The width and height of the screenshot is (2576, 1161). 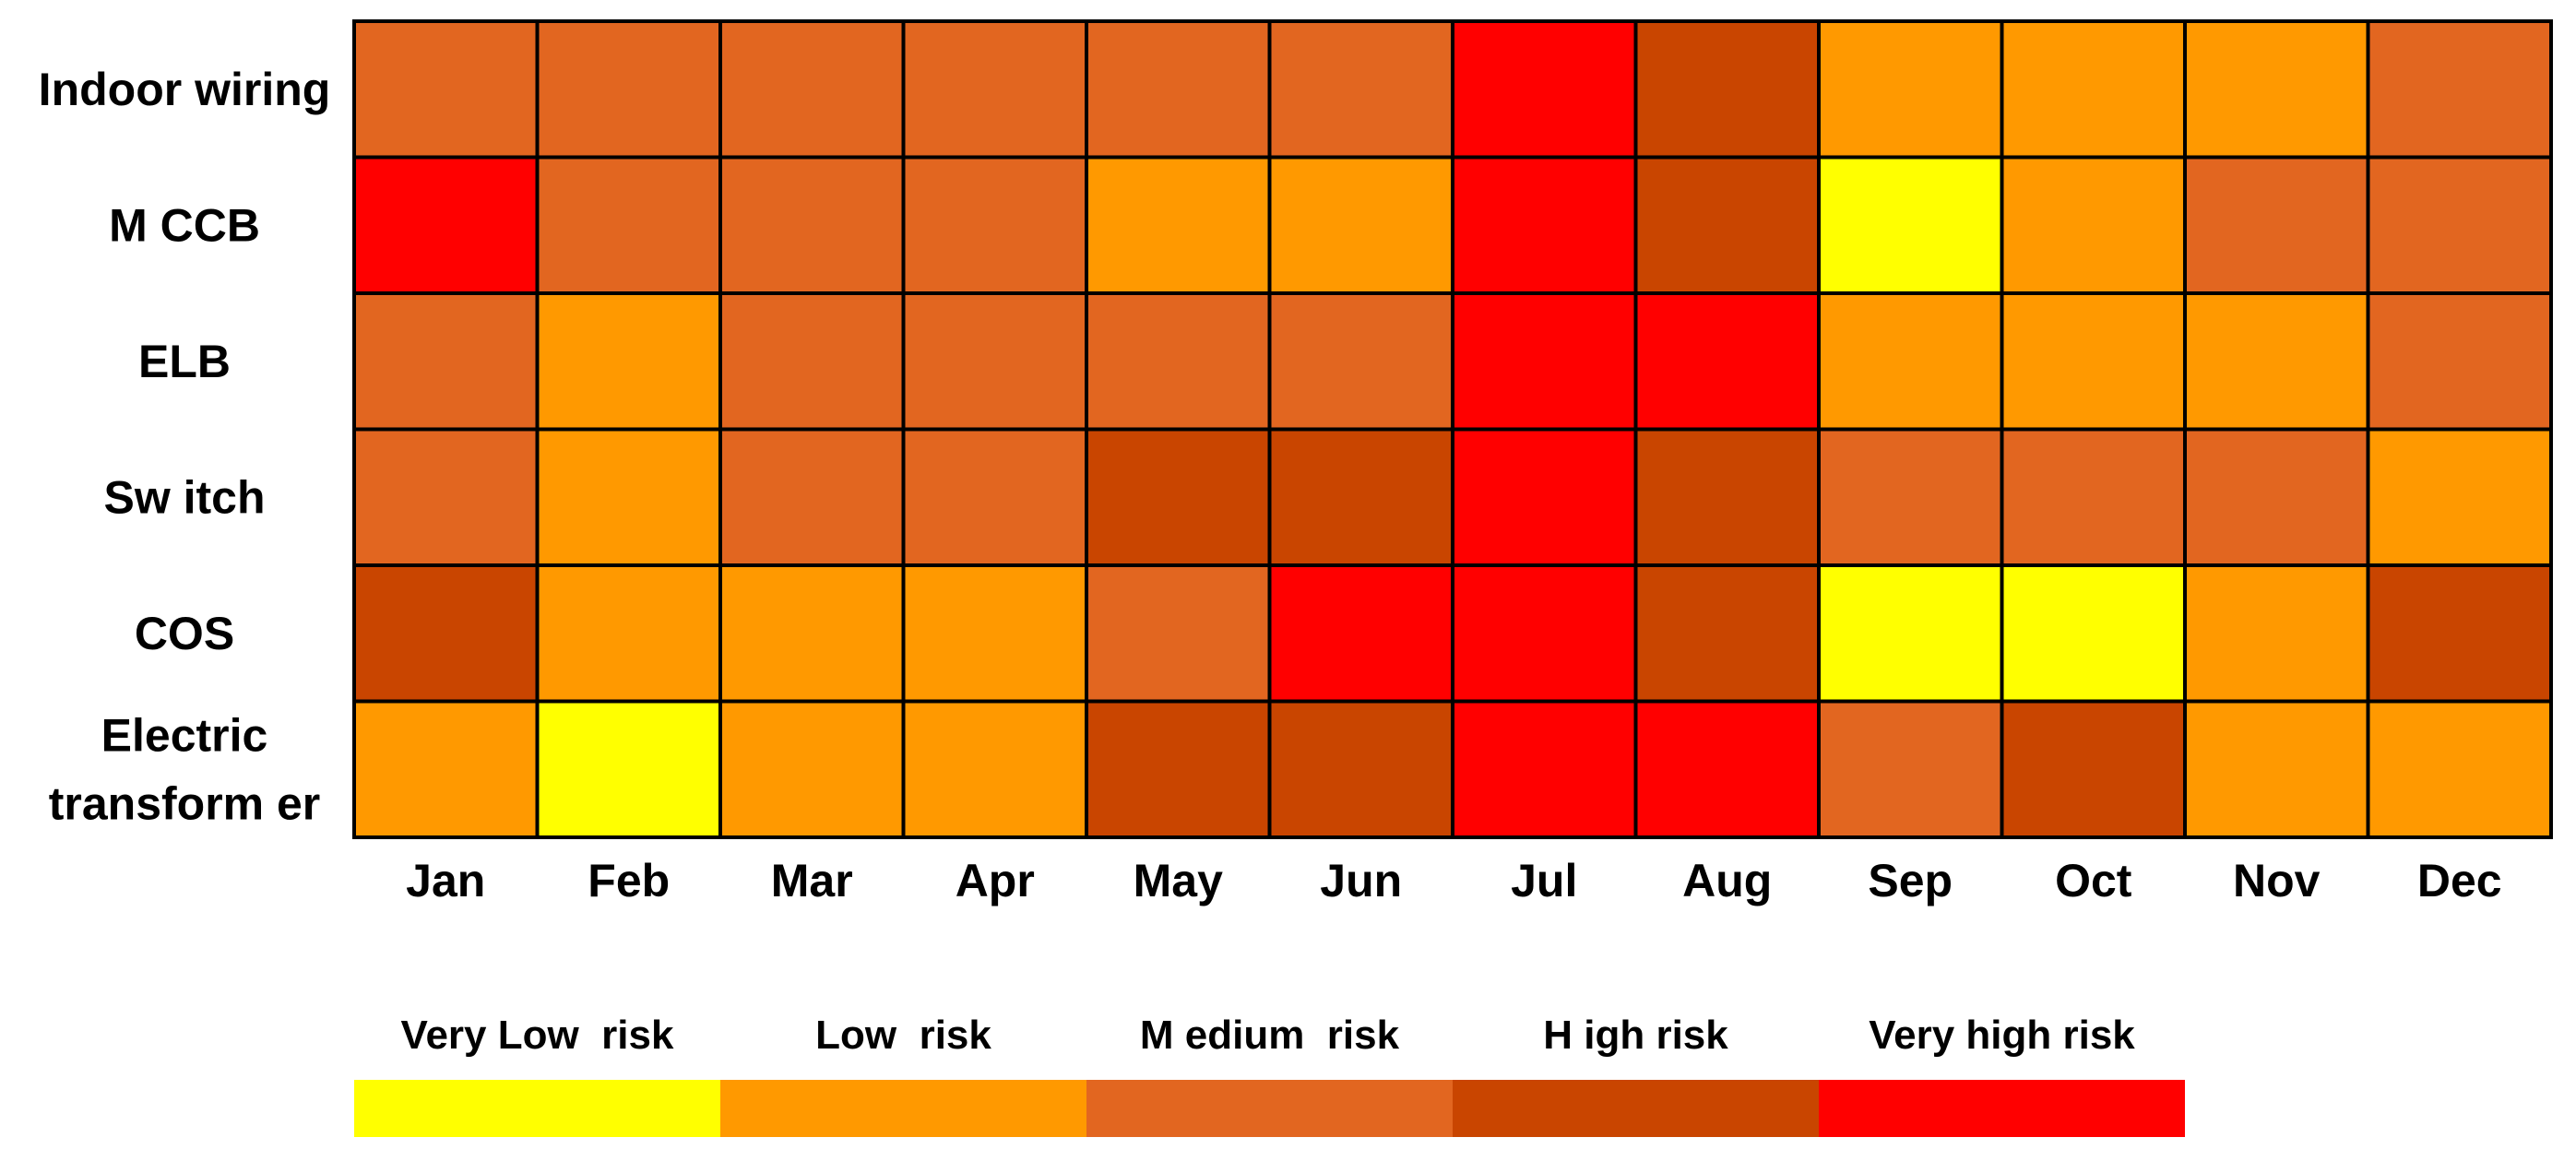 I want to click on row-label-line: transform er, so click(x=185, y=803).